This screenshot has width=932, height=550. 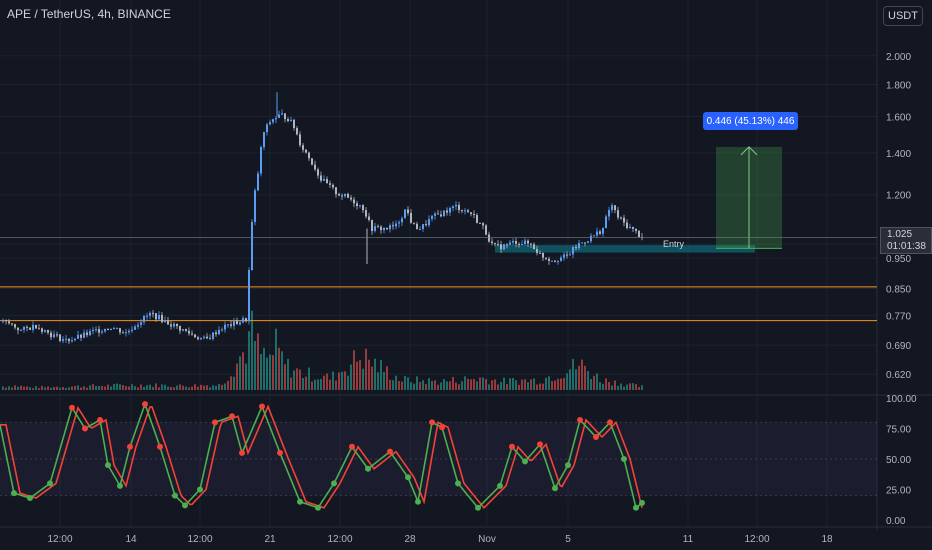 I want to click on long-position-tool, so click(x=749, y=197).